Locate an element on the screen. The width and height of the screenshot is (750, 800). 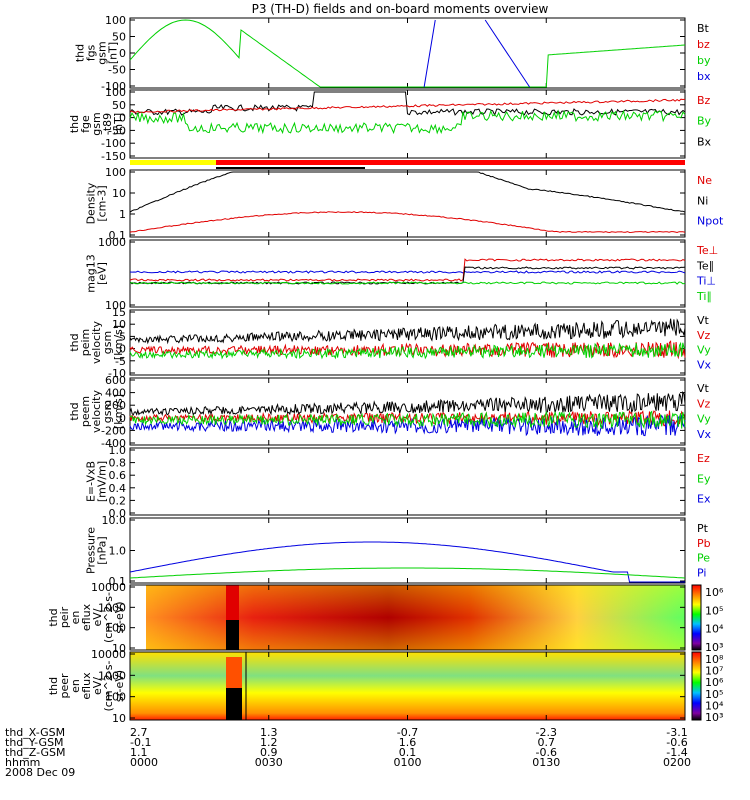
colorbar-label: 10³ is located at coordinates (714, 647).